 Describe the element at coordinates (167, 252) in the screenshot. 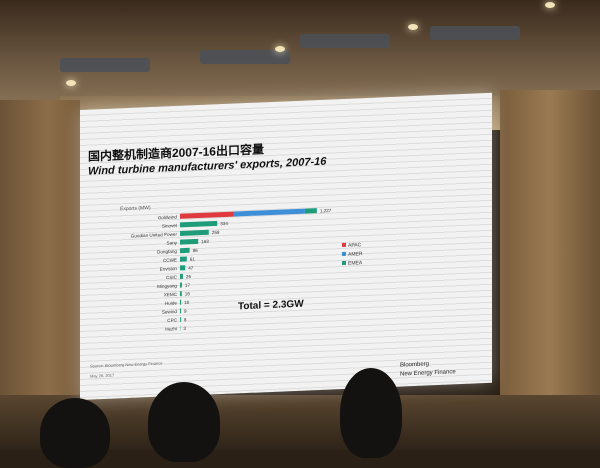

I see `category-label: Dongfang` at that location.